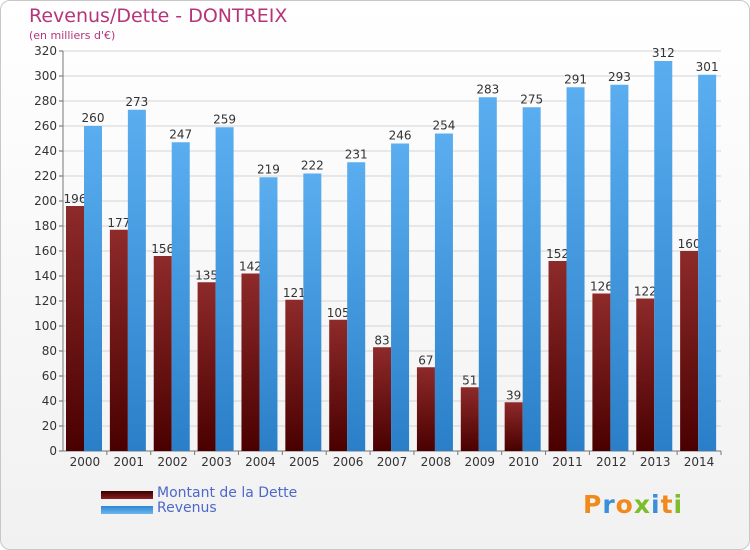 The image size is (750, 550). Describe the element at coordinates (624, 504) in the screenshot. I see `logo-letter: o` at that location.